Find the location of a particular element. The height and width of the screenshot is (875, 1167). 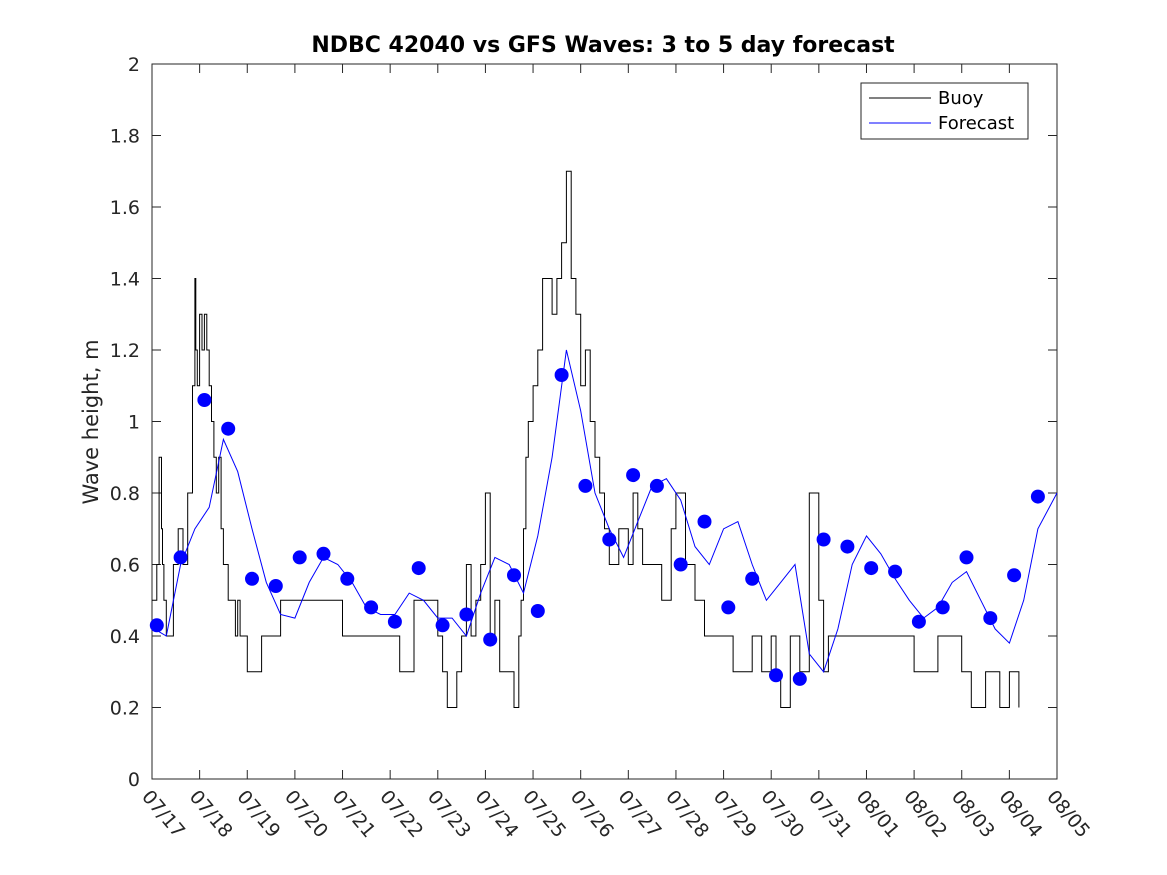

legend-box is located at coordinates (944, 111).